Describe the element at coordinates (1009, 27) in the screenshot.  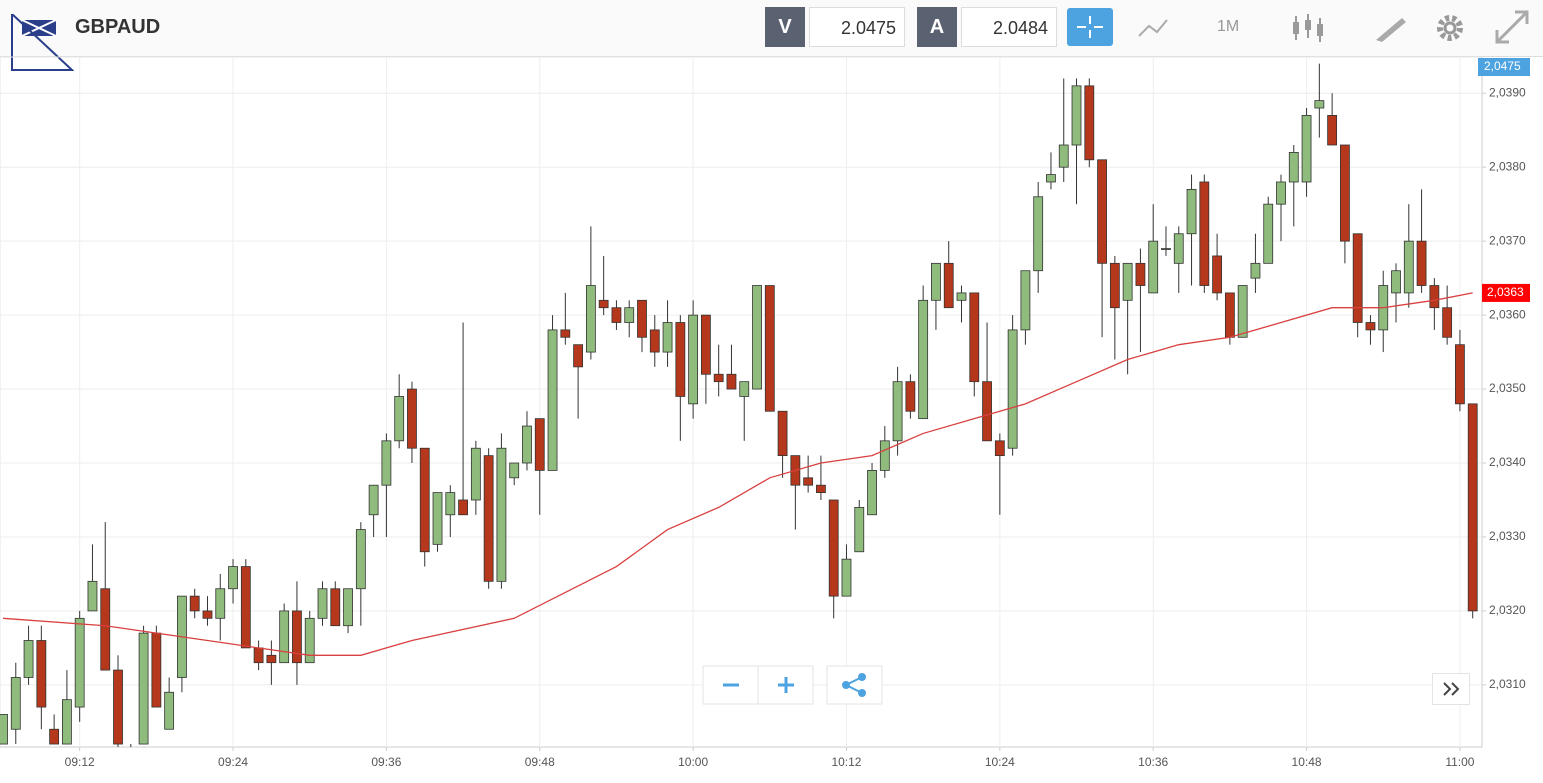
I see `buy-price: 2.0484` at that location.